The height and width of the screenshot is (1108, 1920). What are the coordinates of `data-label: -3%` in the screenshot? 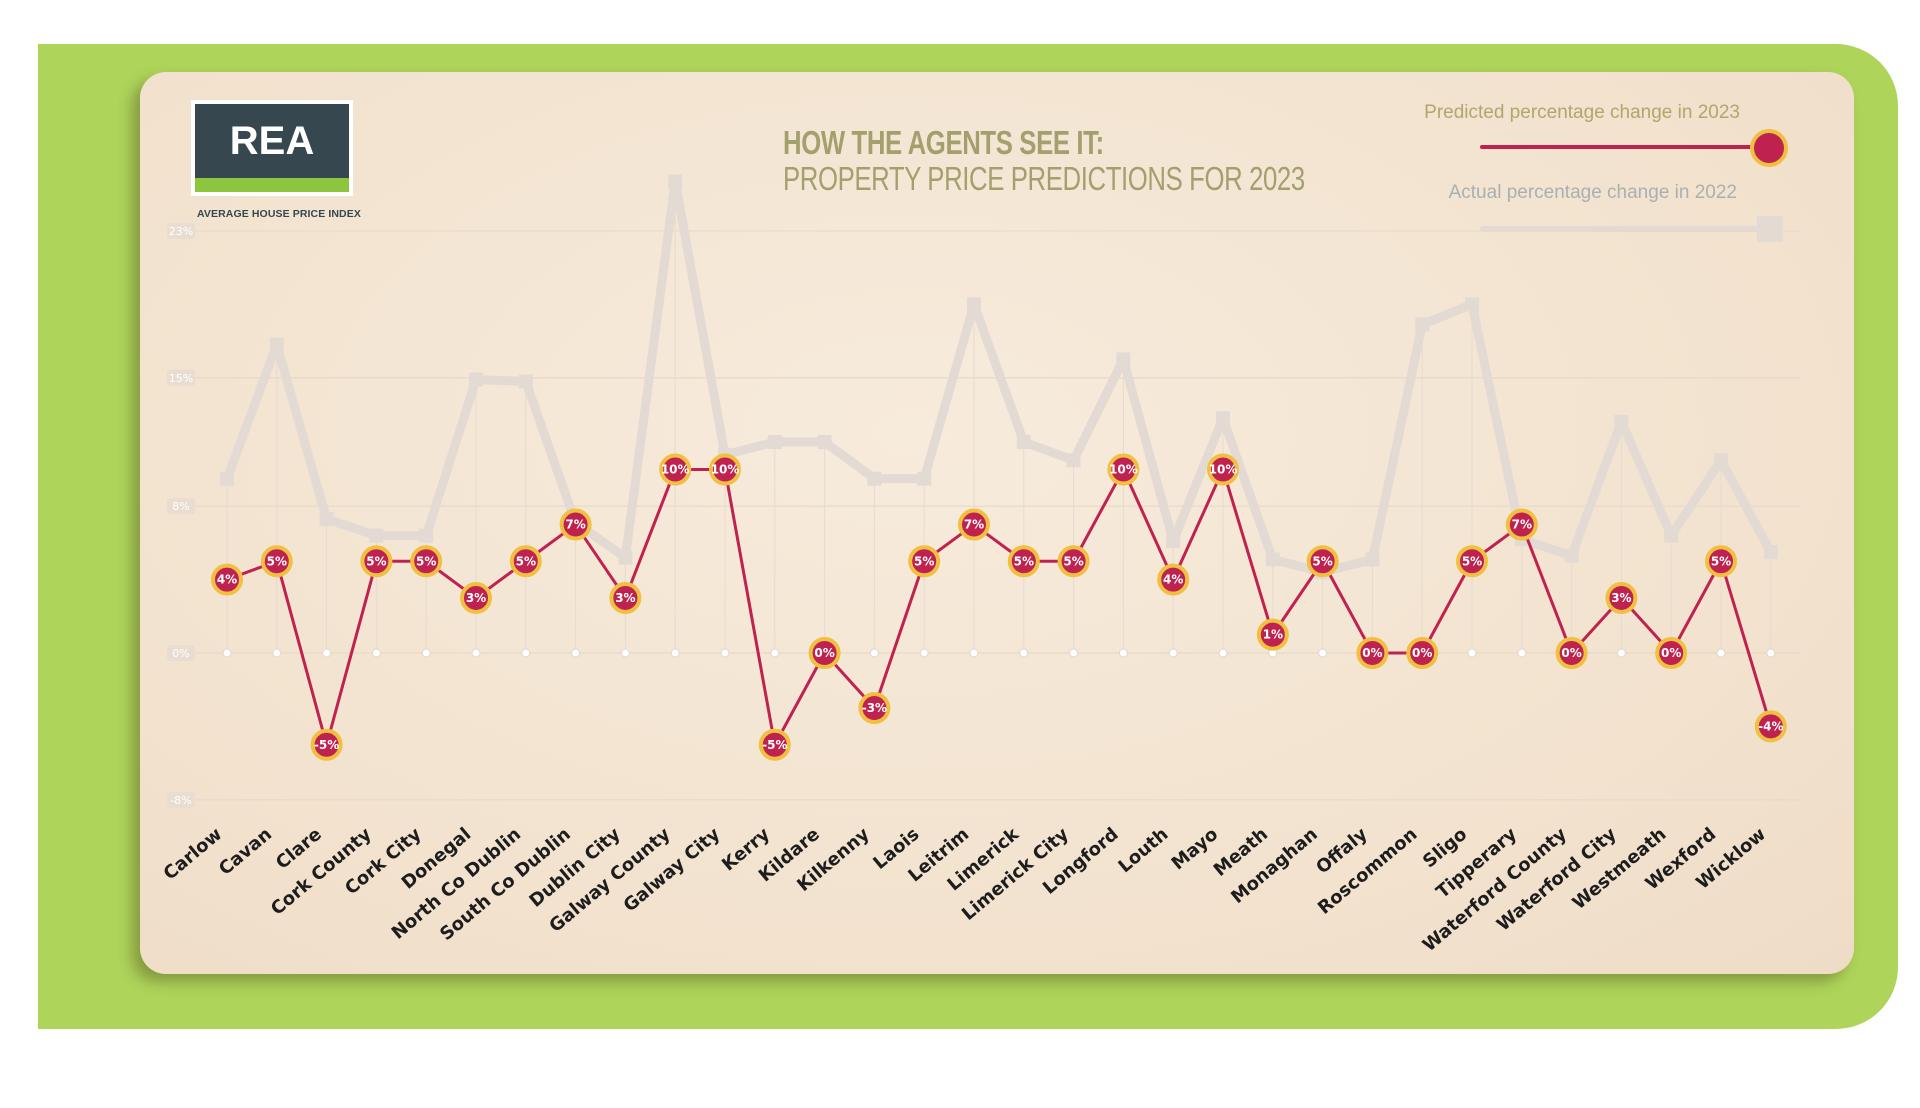 It's located at (874, 708).